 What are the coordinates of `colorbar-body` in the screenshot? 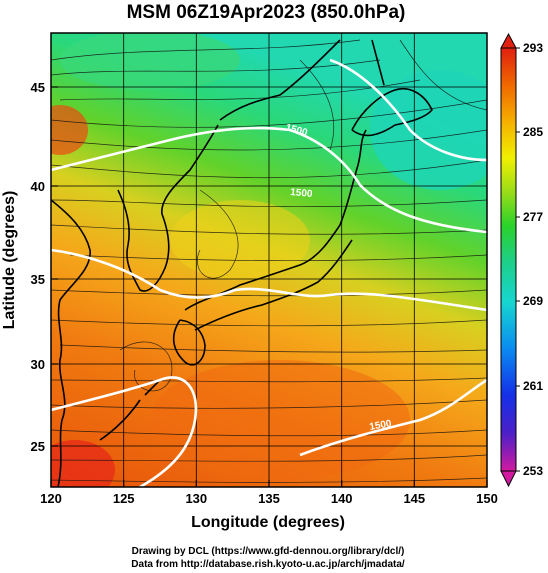 It's located at (508, 259).